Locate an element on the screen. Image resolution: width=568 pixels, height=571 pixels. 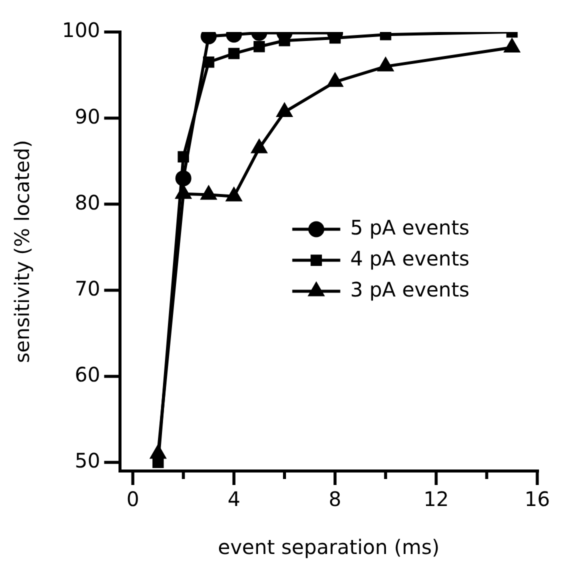
legend-label: 3 pA events is located at coordinates (410, 289).